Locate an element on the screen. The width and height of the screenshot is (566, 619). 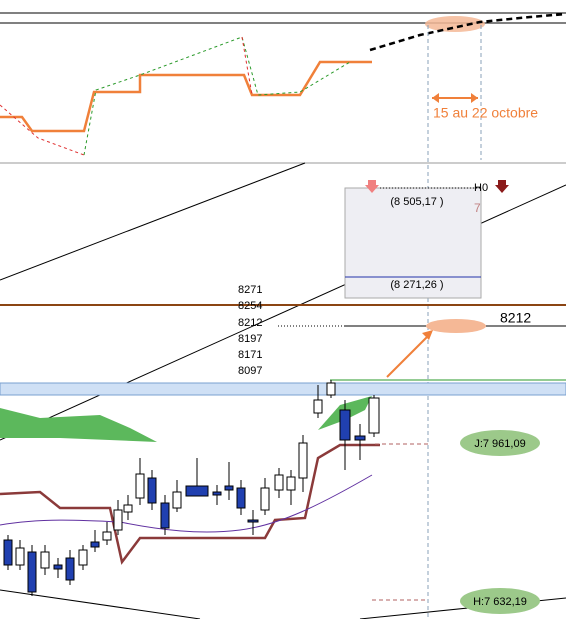
forecast-line is located at coordinates (467, 32).